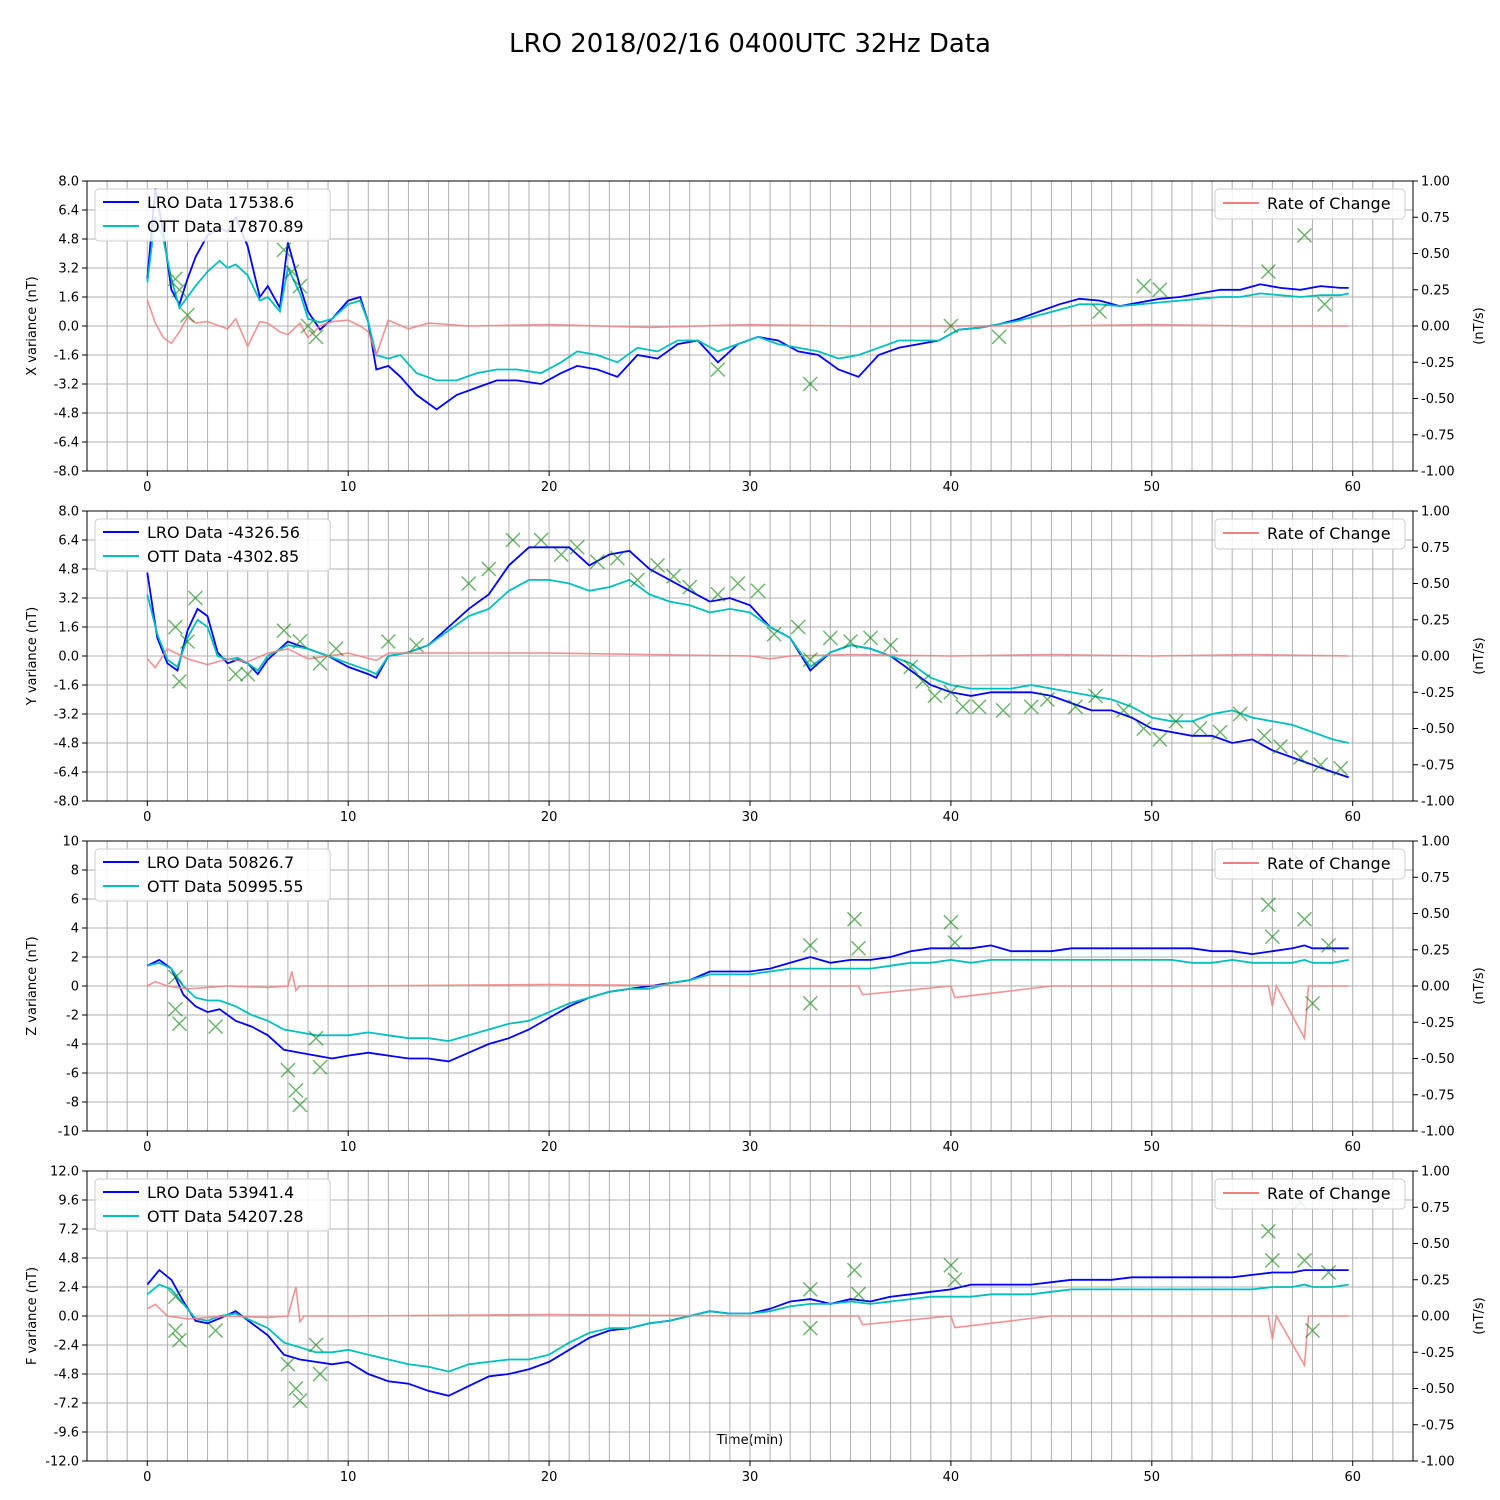  I want to click on y-right-axis-label: (nT/s), so click(1479, 655).